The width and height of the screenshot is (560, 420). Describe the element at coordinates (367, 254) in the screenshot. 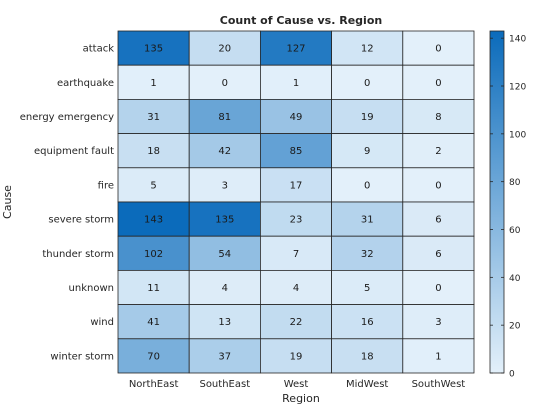

I see `cell-value-label: 32` at that location.